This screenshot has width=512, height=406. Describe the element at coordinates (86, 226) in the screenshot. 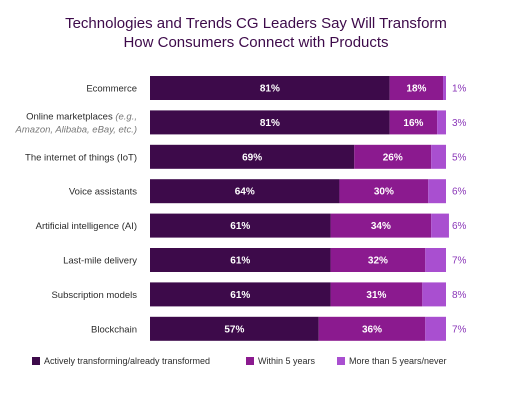

I see `category-label: Artificial intelligence (AI)` at that location.